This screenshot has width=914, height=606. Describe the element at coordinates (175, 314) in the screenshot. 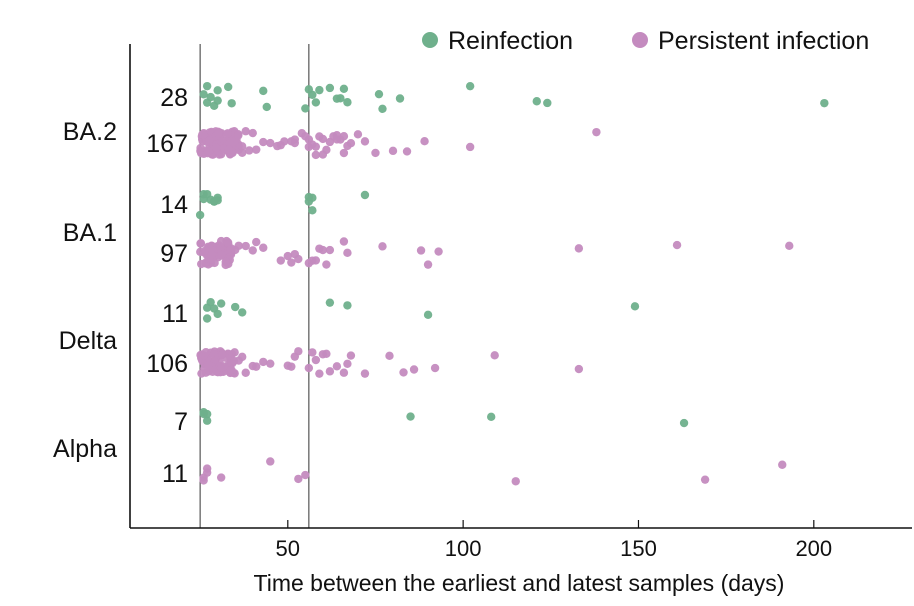

I see `count-label: 11` at that location.